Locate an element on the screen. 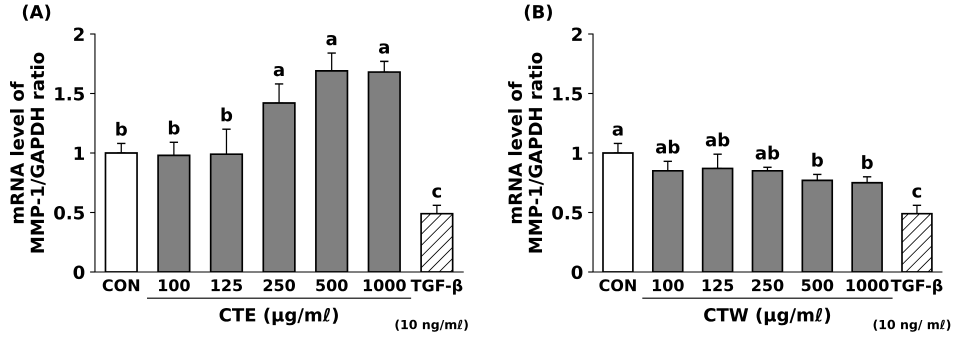 This screenshot has height=340, width=969. chart-title: (A) is located at coordinates (36, 12).